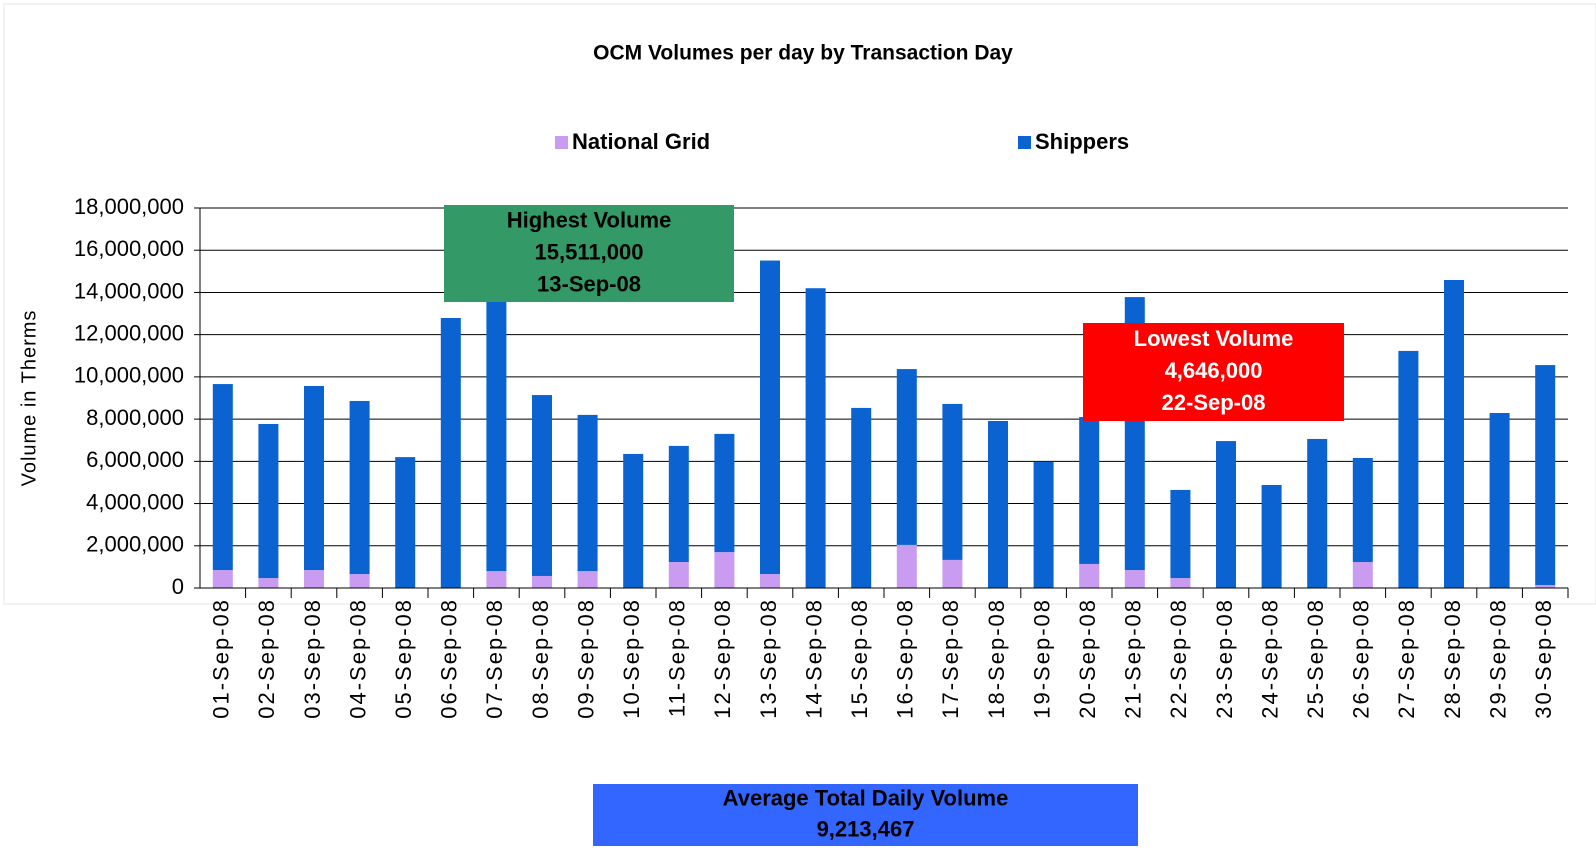  I want to click on x-tick-label: 23-Sep-08, so click(1224, 658).